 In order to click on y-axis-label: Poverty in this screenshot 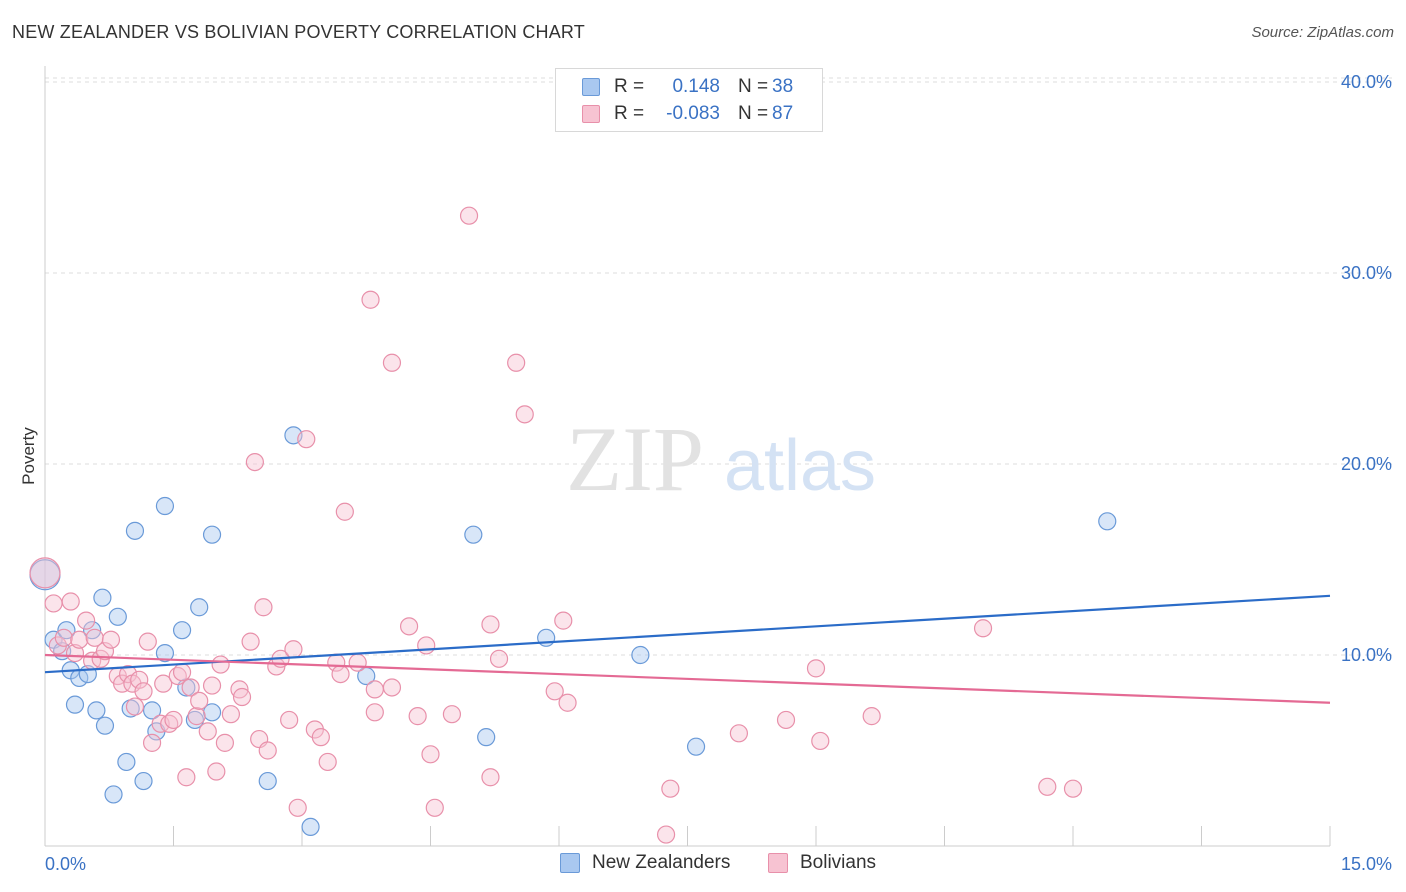, I will do `click(28, 456)`.